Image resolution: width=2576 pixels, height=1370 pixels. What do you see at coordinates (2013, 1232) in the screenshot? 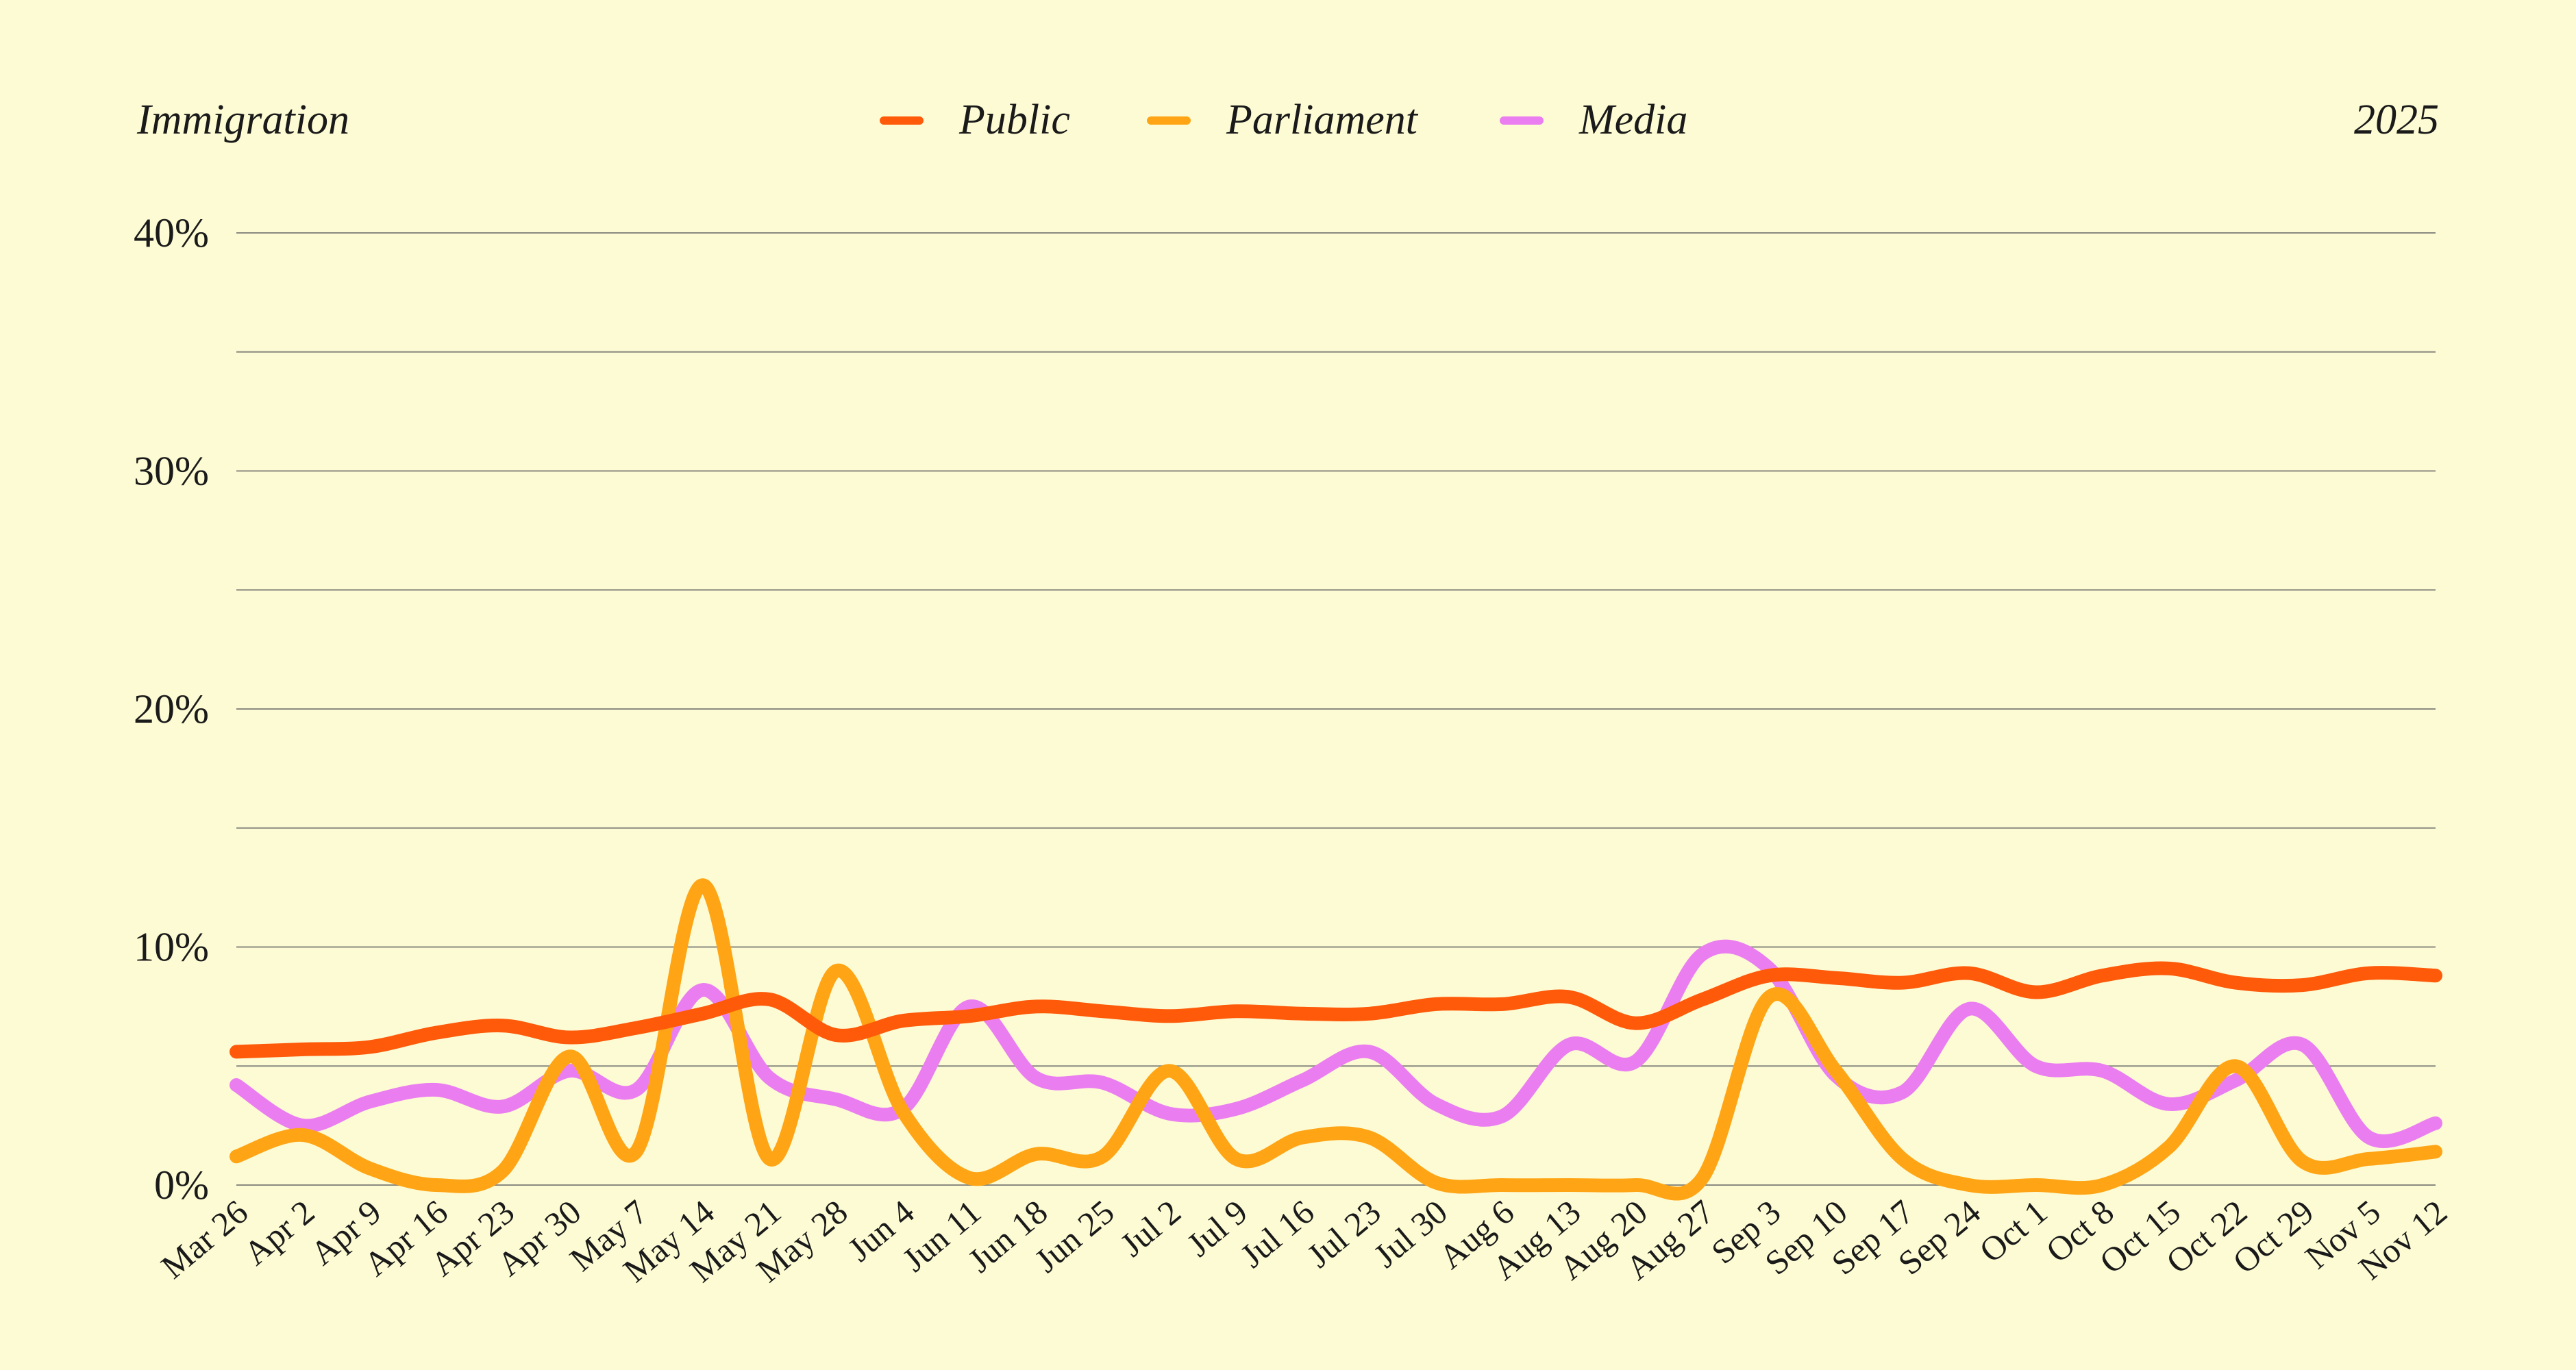
I see `x-tick-label: Oct 1` at bounding box center [2013, 1232].